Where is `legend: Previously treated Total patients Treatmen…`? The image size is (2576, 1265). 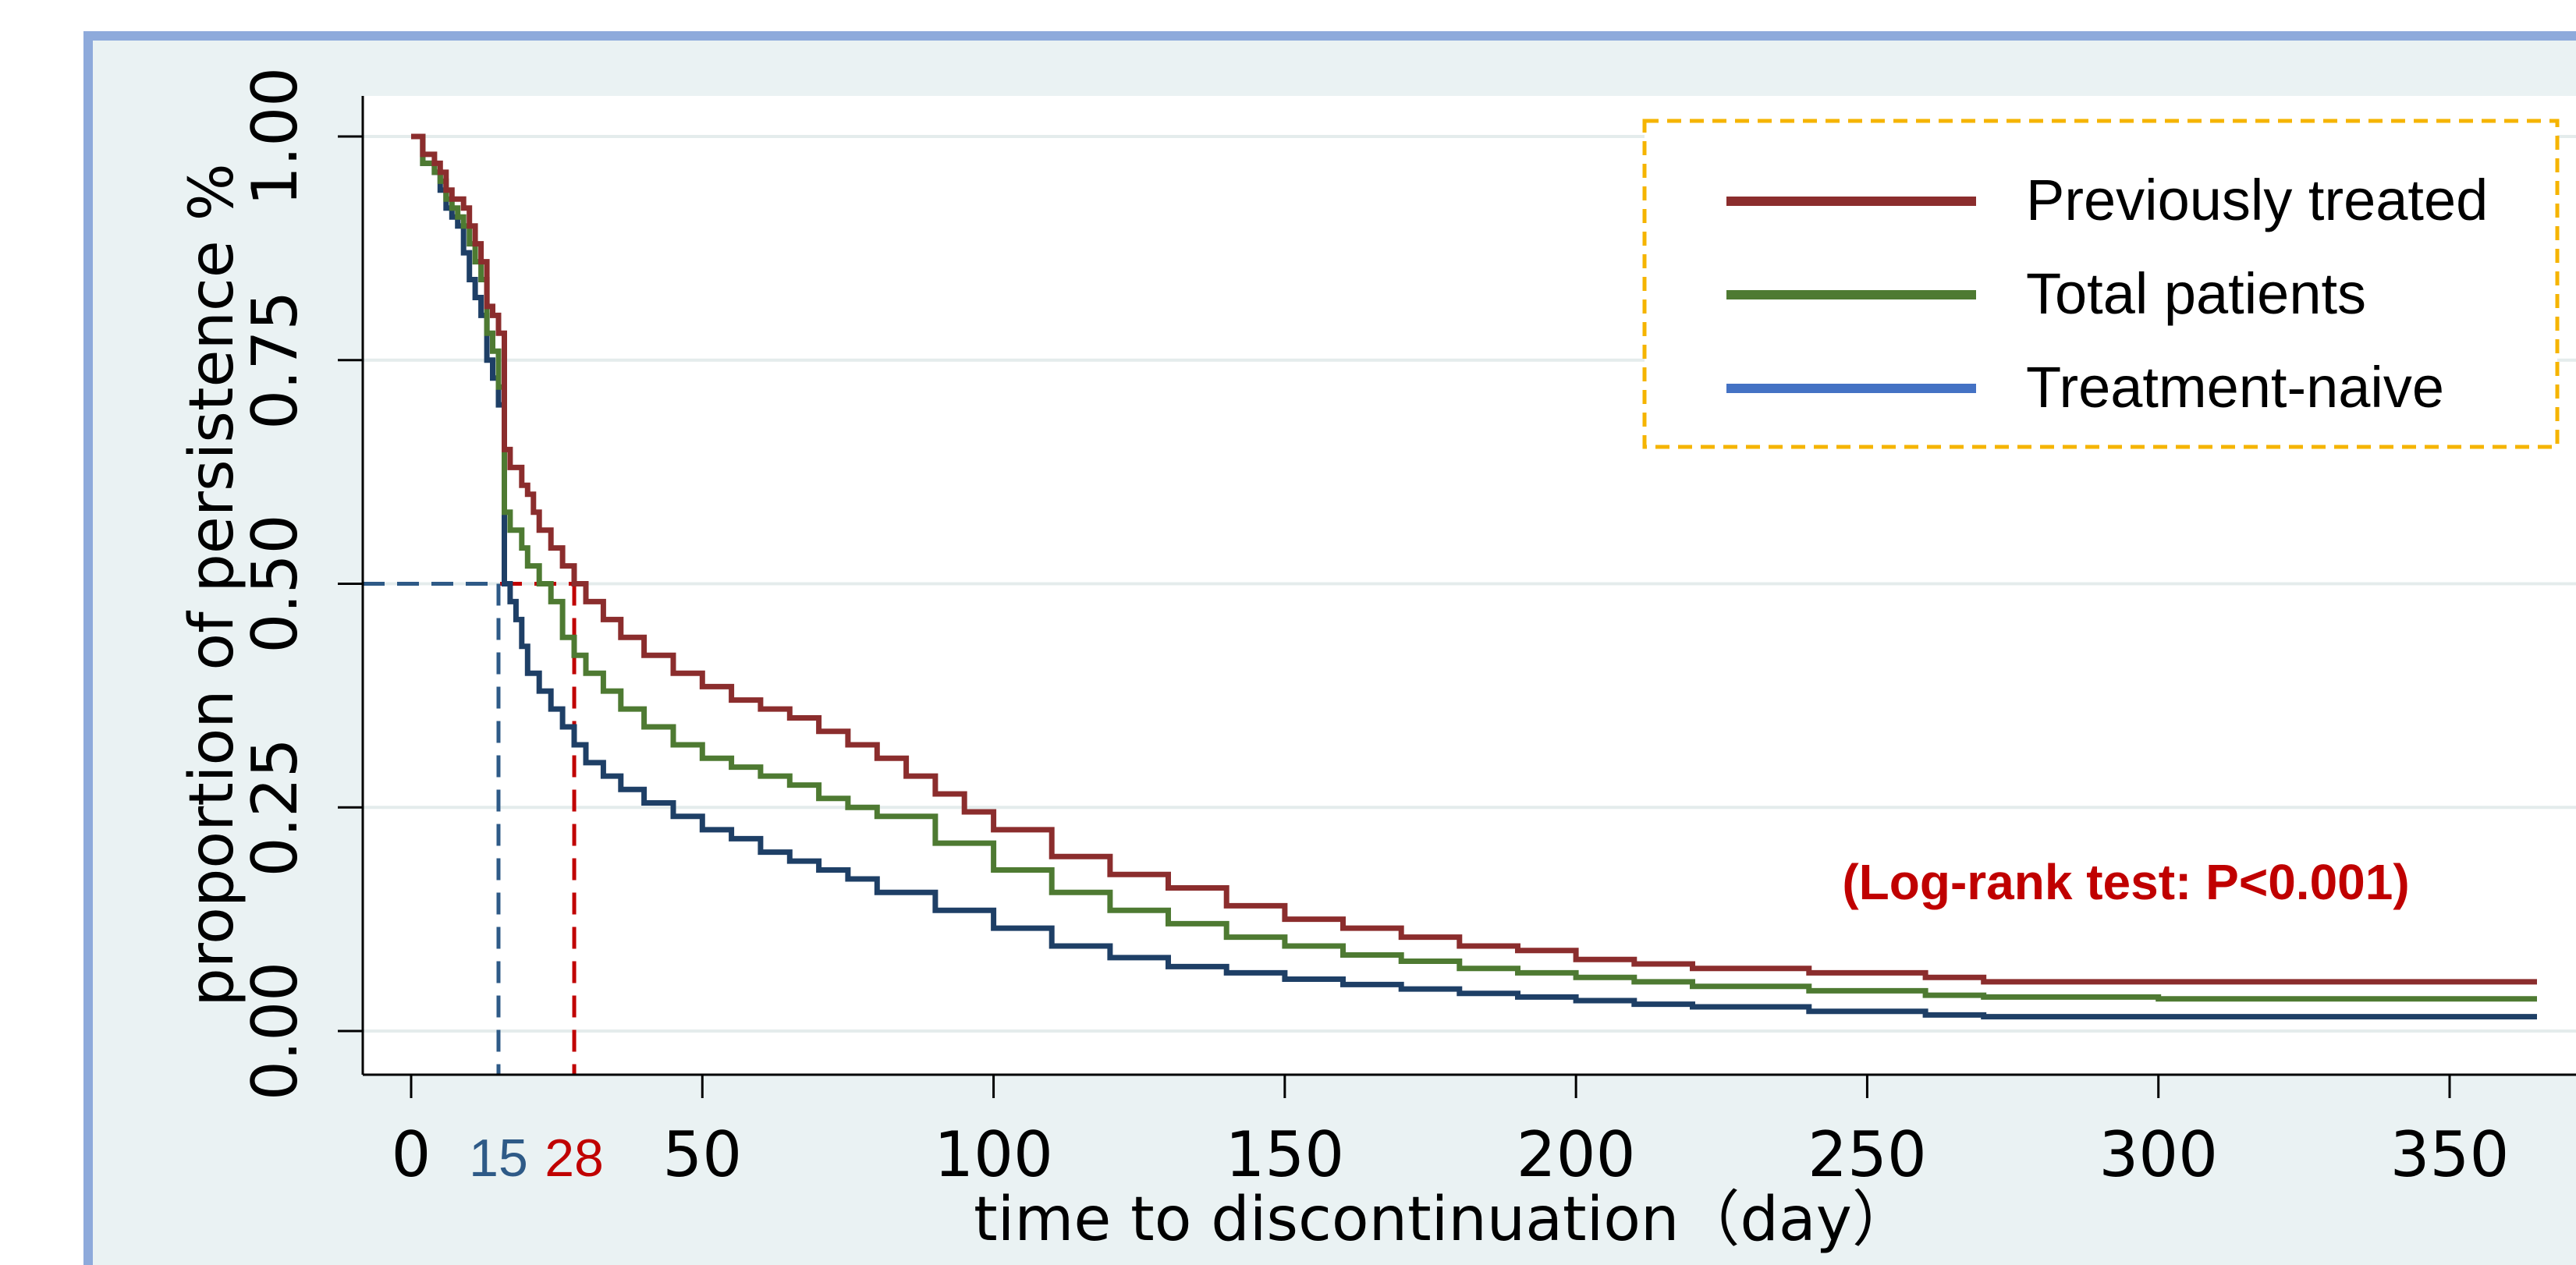
legend: Previously treated Total patients Treatmen… is located at coordinates (2101, 284).